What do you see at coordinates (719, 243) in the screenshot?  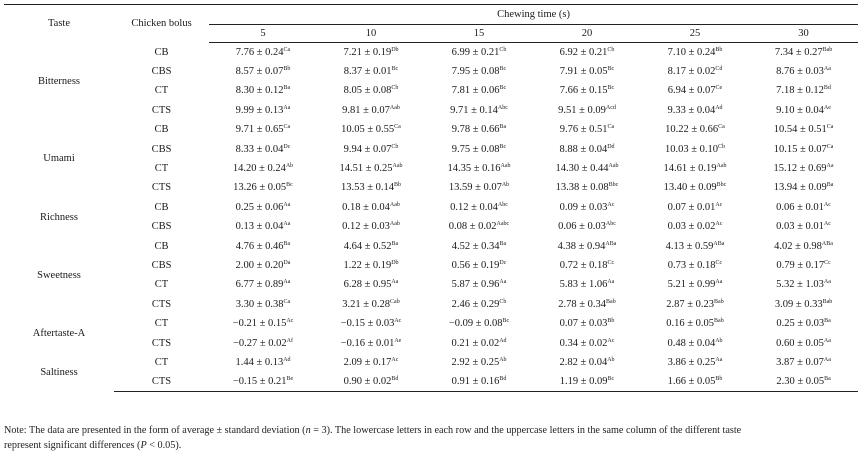 I see `significance-letters: ABa` at bounding box center [719, 243].